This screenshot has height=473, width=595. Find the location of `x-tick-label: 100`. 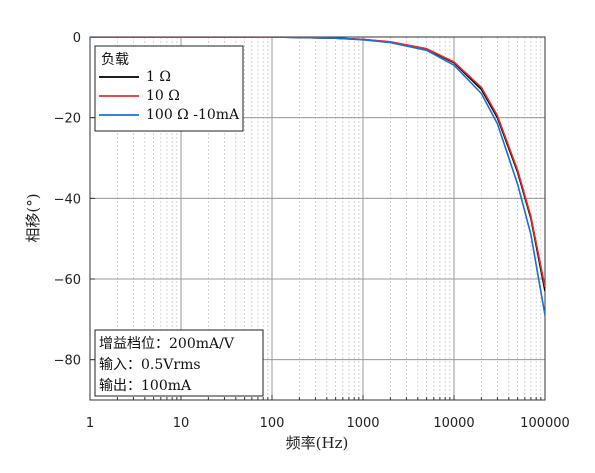

x-tick-label: 100 is located at coordinates (272, 423).